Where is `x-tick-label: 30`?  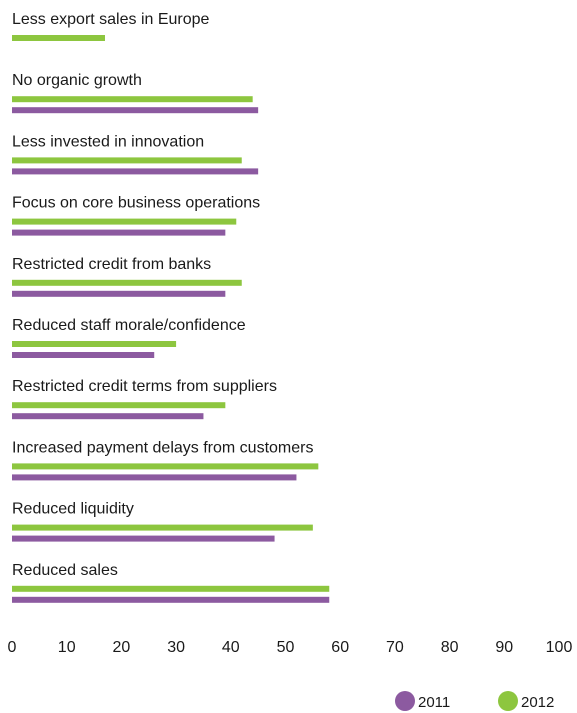
x-tick-label: 30 is located at coordinates (176, 647).